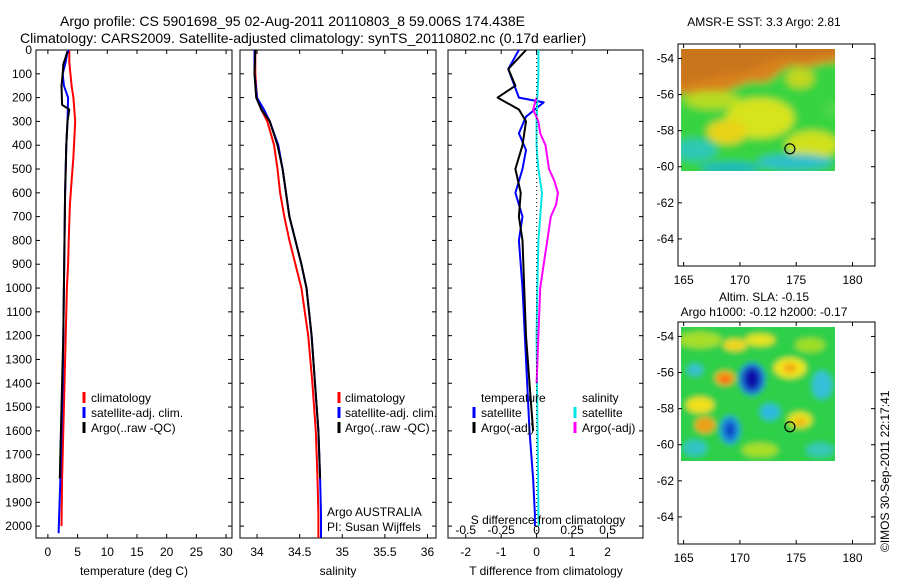 The width and height of the screenshot is (900, 580). Describe the element at coordinates (22, 121) in the screenshot. I see `depth-tick-label: 300` at that location.